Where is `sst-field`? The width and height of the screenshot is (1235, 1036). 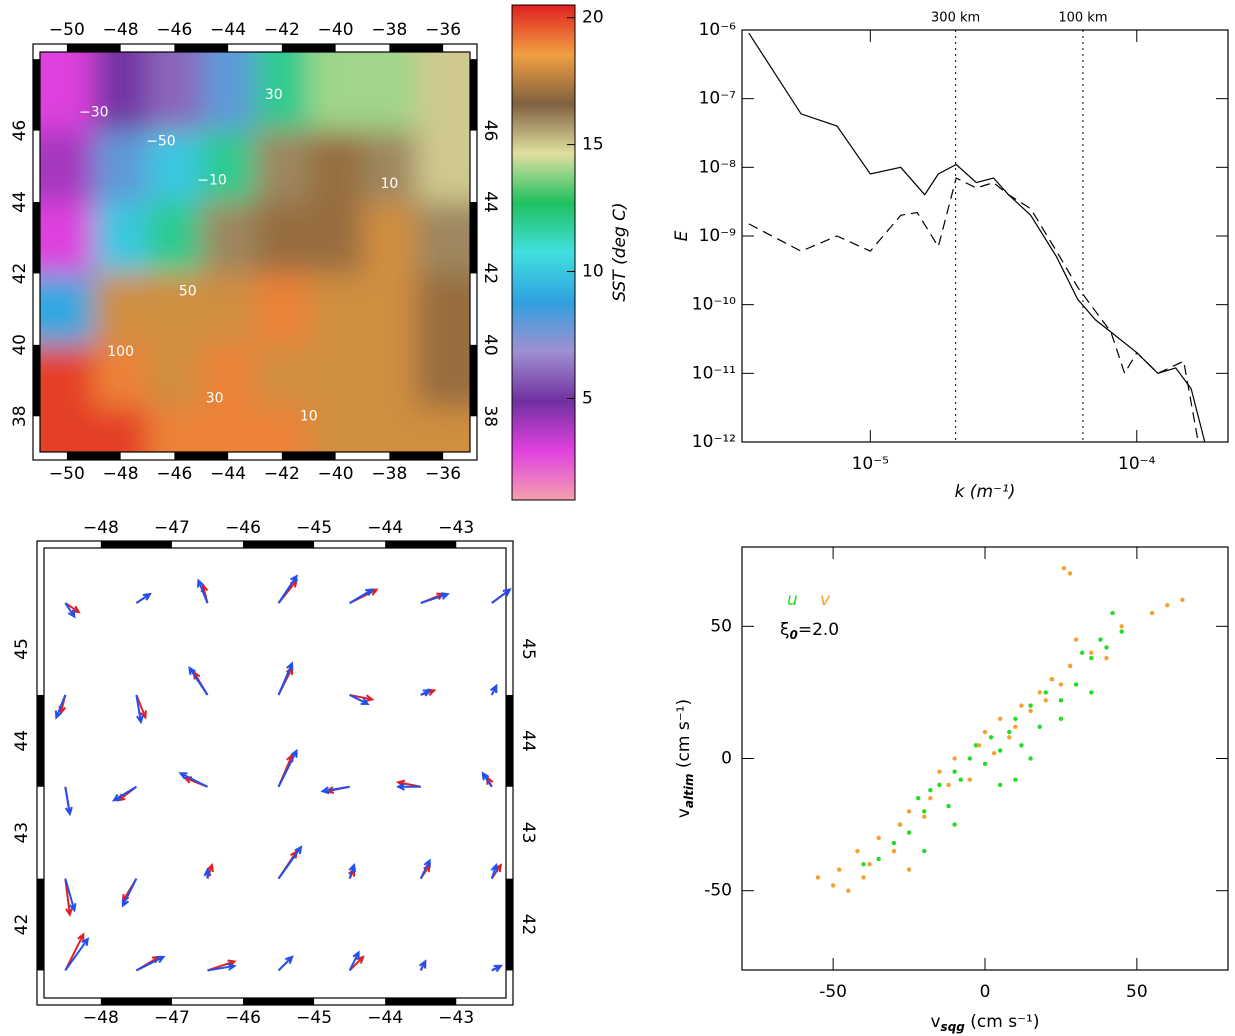
sst-field is located at coordinates (255, 252).